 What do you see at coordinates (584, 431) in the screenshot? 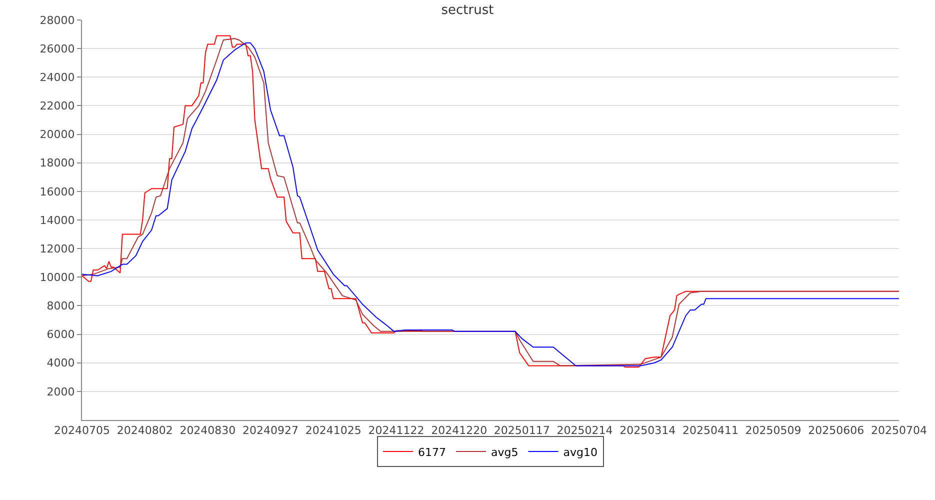
I see `x-tick-label: 20250214` at bounding box center [584, 431].